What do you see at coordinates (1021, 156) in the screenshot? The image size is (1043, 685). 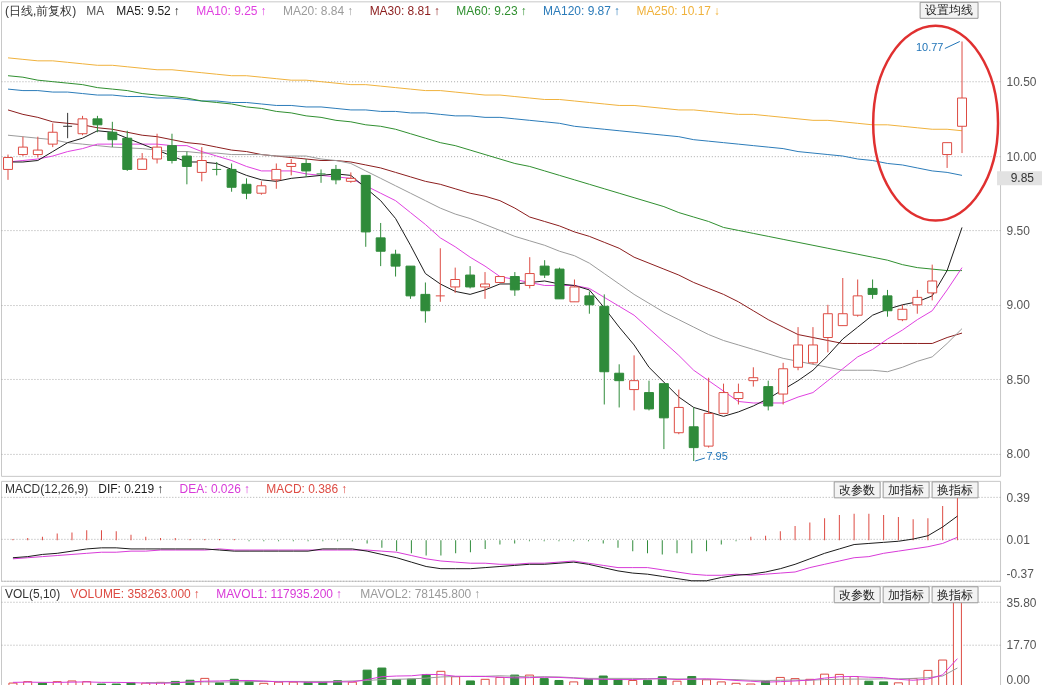 I see `y-tick-label: 10.00` at bounding box center [1021, 156].